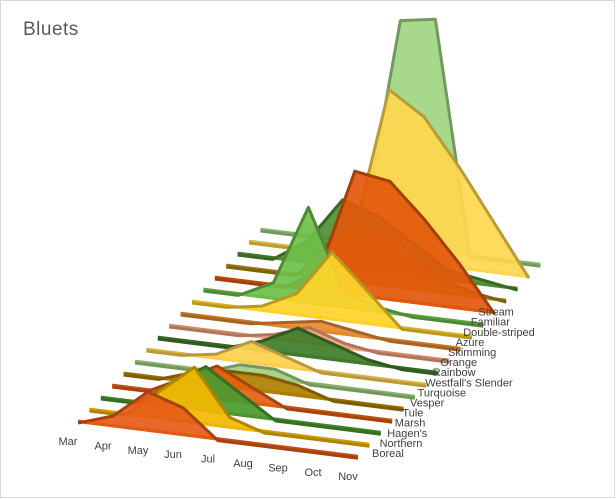  Describe the element at coordinates (499, 333) in the screenshot. I see `series-tick-2: Double-striped` at that location.